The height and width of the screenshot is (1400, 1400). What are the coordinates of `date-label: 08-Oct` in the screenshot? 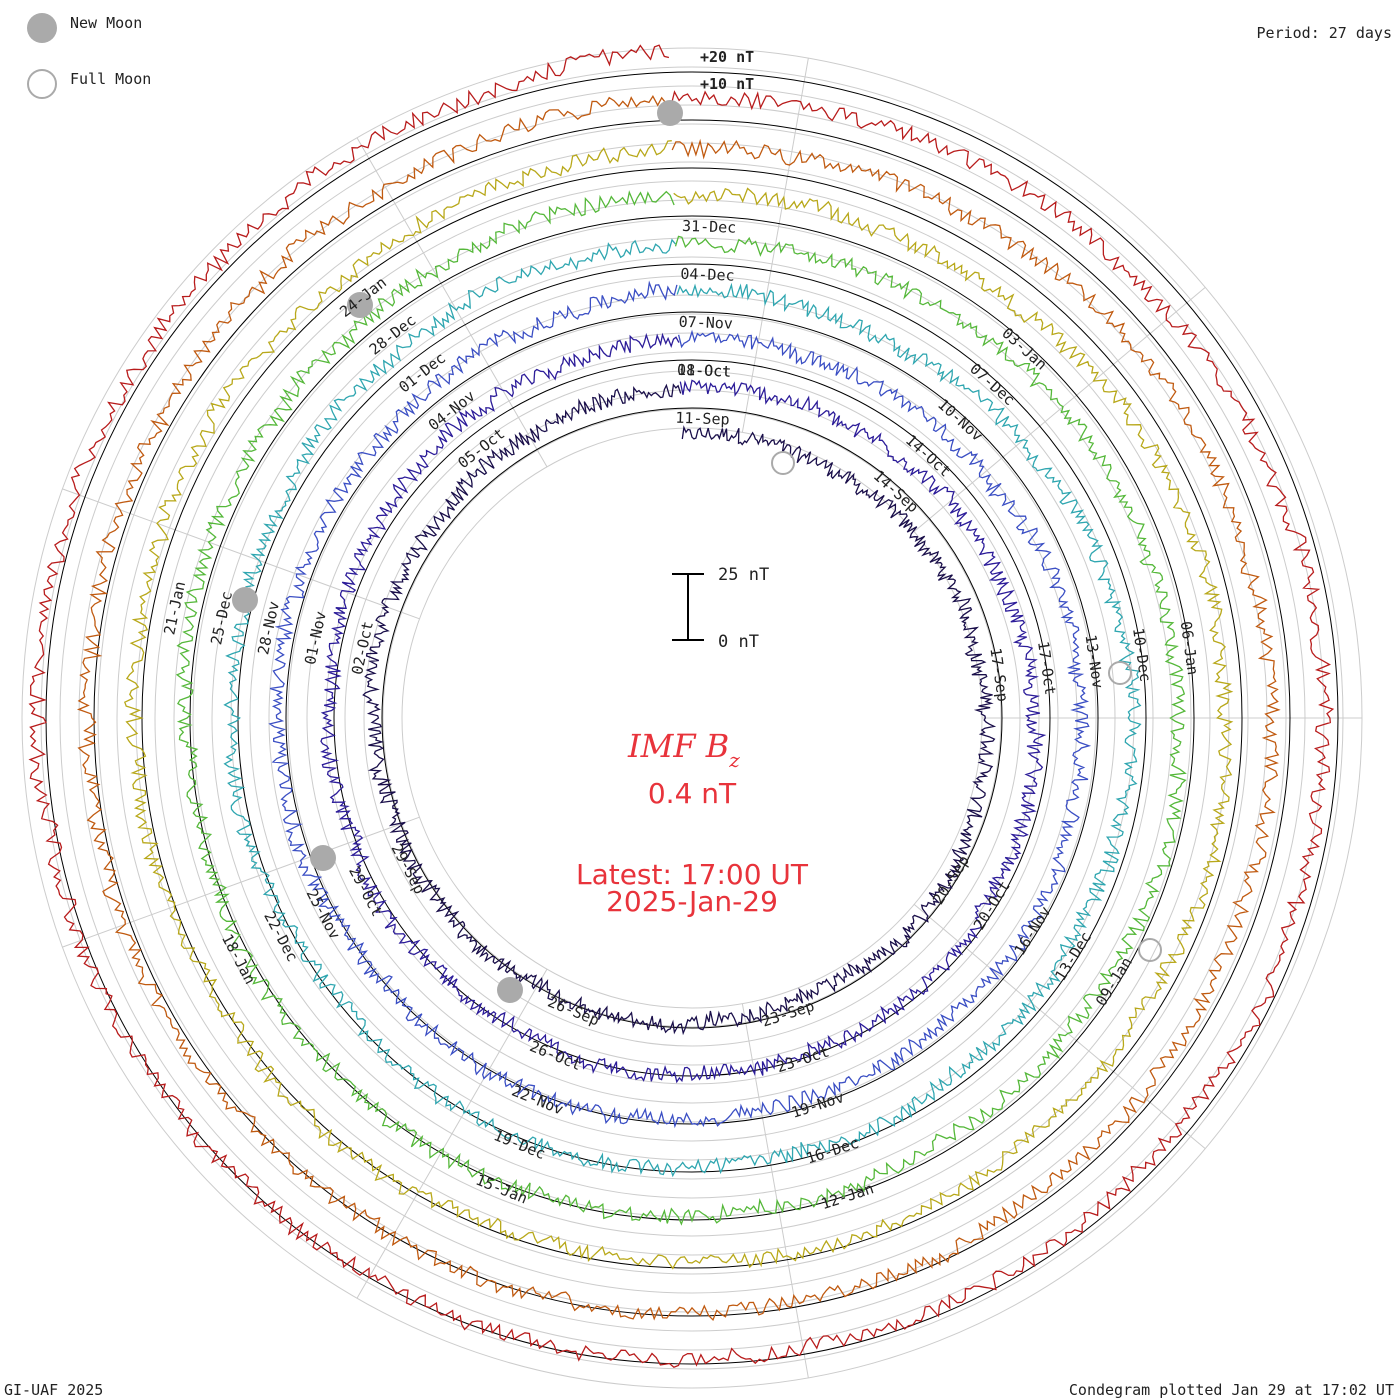 It's located at (704, 371).